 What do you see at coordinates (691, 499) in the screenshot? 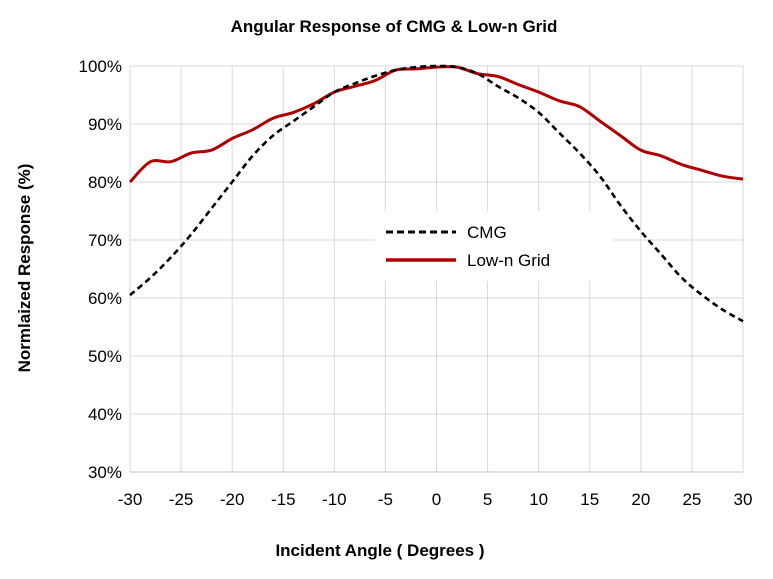
I see `x-tick-label: 25` at bounding box center [691, 499].